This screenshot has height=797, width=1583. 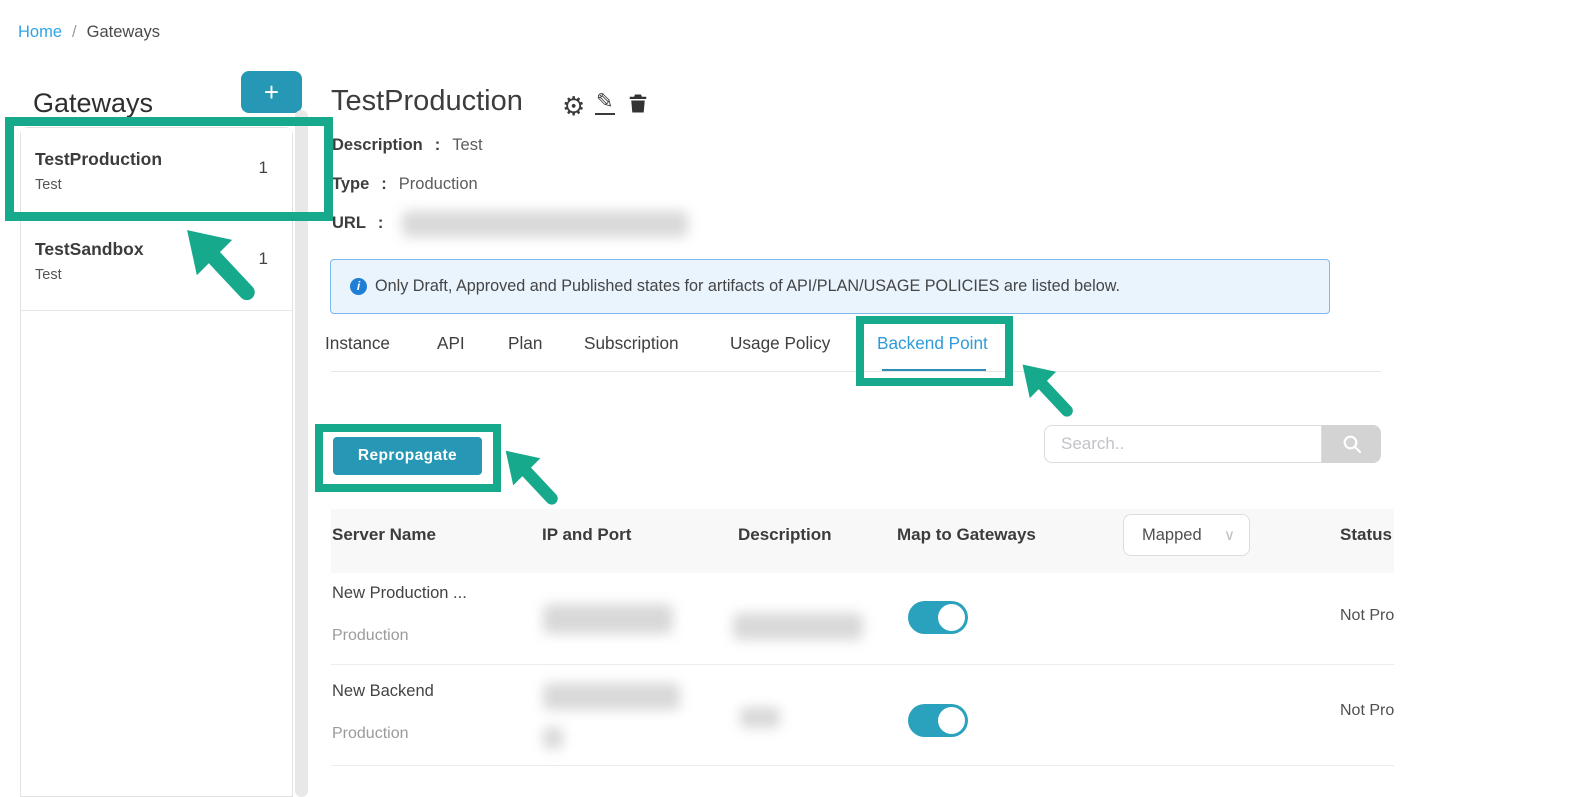 I want to click on redacted-url-value, so click(x=545, y=224).